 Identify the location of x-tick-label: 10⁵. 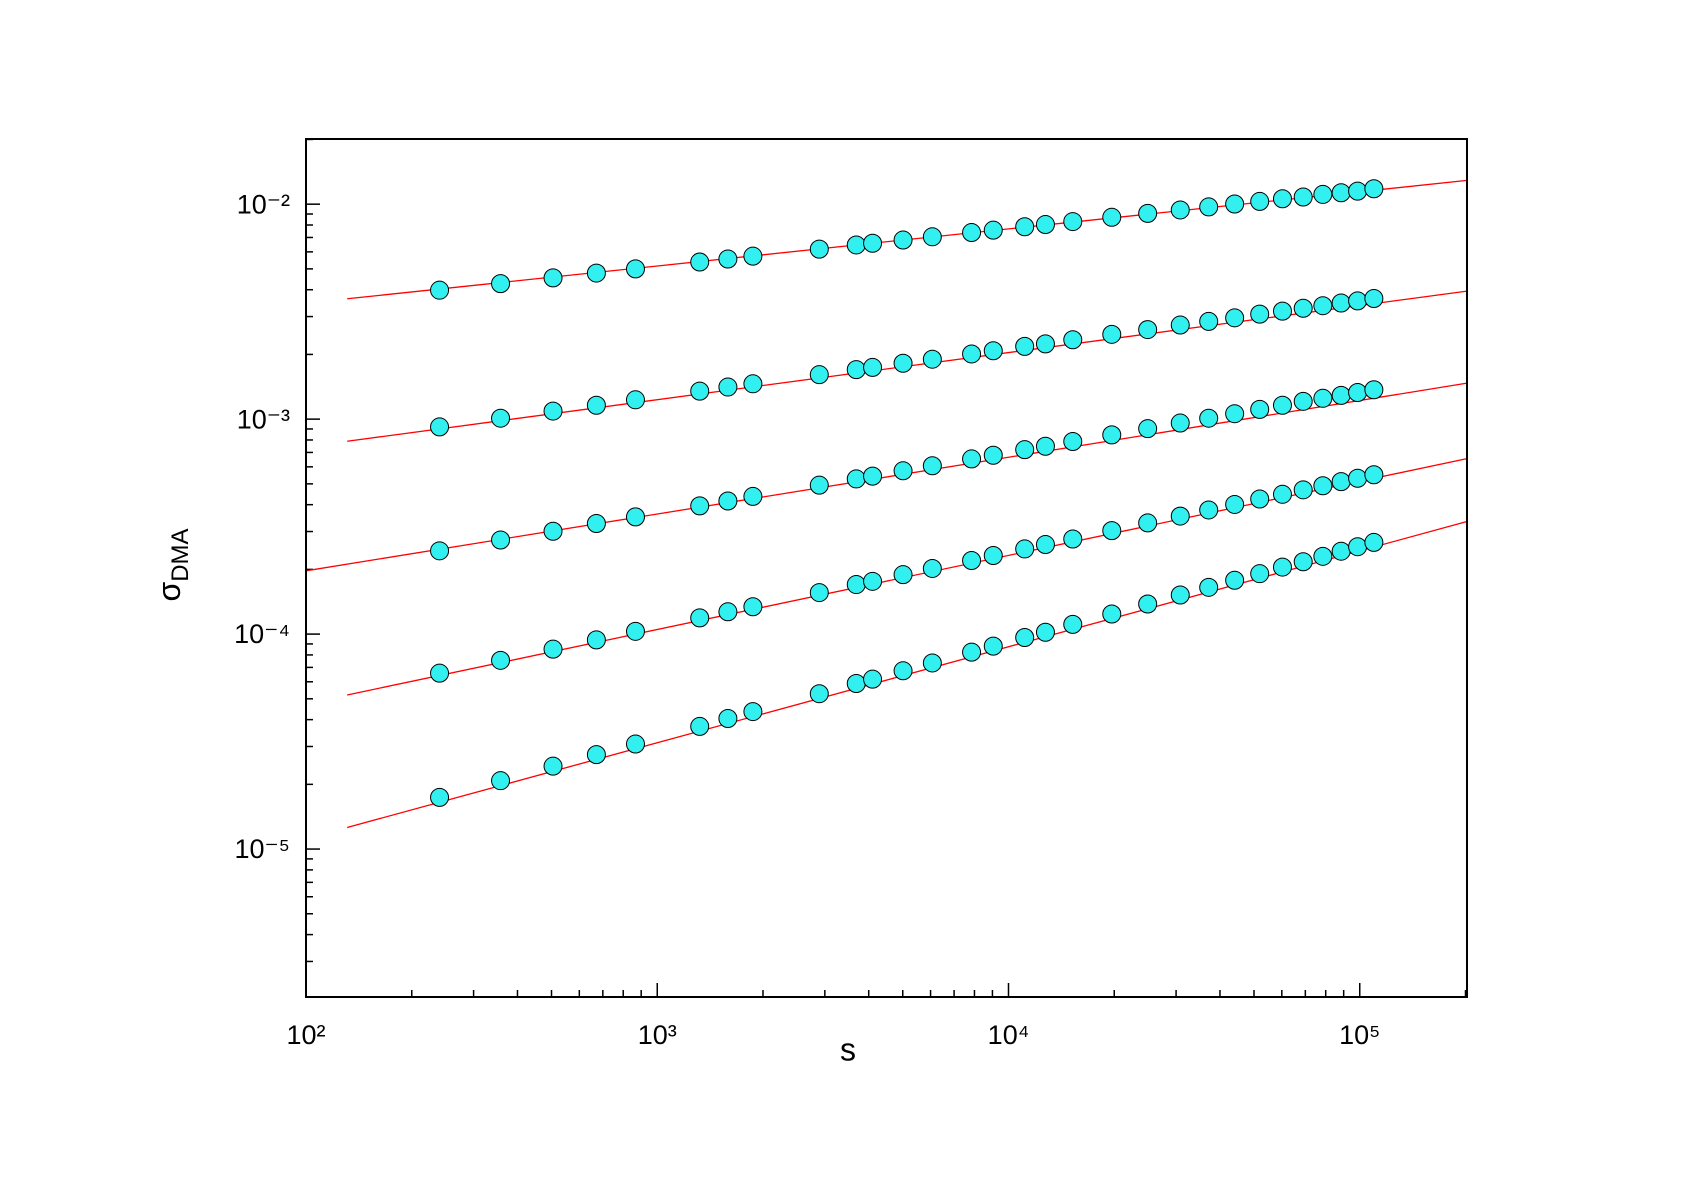
(1359, 1035).